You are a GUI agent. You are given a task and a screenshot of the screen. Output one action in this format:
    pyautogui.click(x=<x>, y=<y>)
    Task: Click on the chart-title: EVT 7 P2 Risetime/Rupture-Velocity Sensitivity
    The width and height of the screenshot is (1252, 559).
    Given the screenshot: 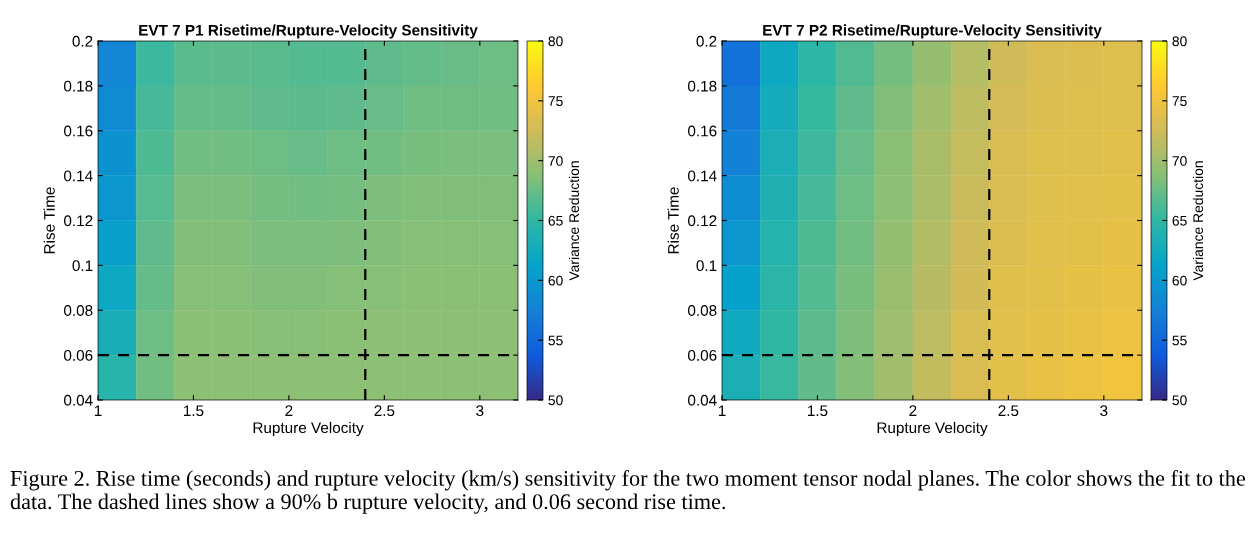 What is the action you would take?
    pyautogui.click(x=932, y=31)
    